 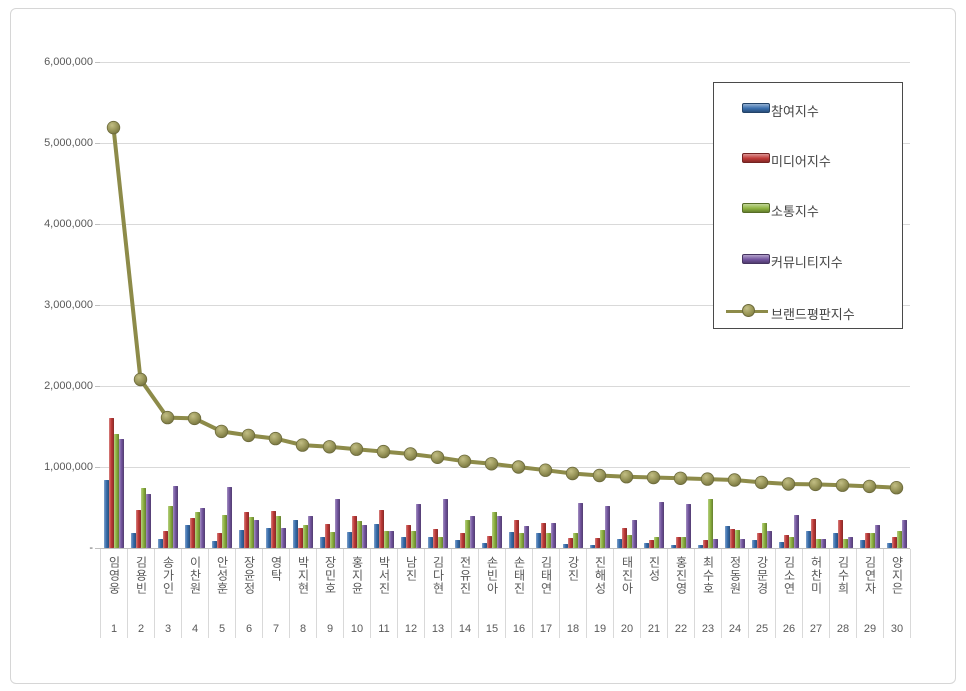 What do you see at coordinates (842, 485) in the screenshot?
I see `brand-index-marker-rank28` at bounding box center [842, 485].